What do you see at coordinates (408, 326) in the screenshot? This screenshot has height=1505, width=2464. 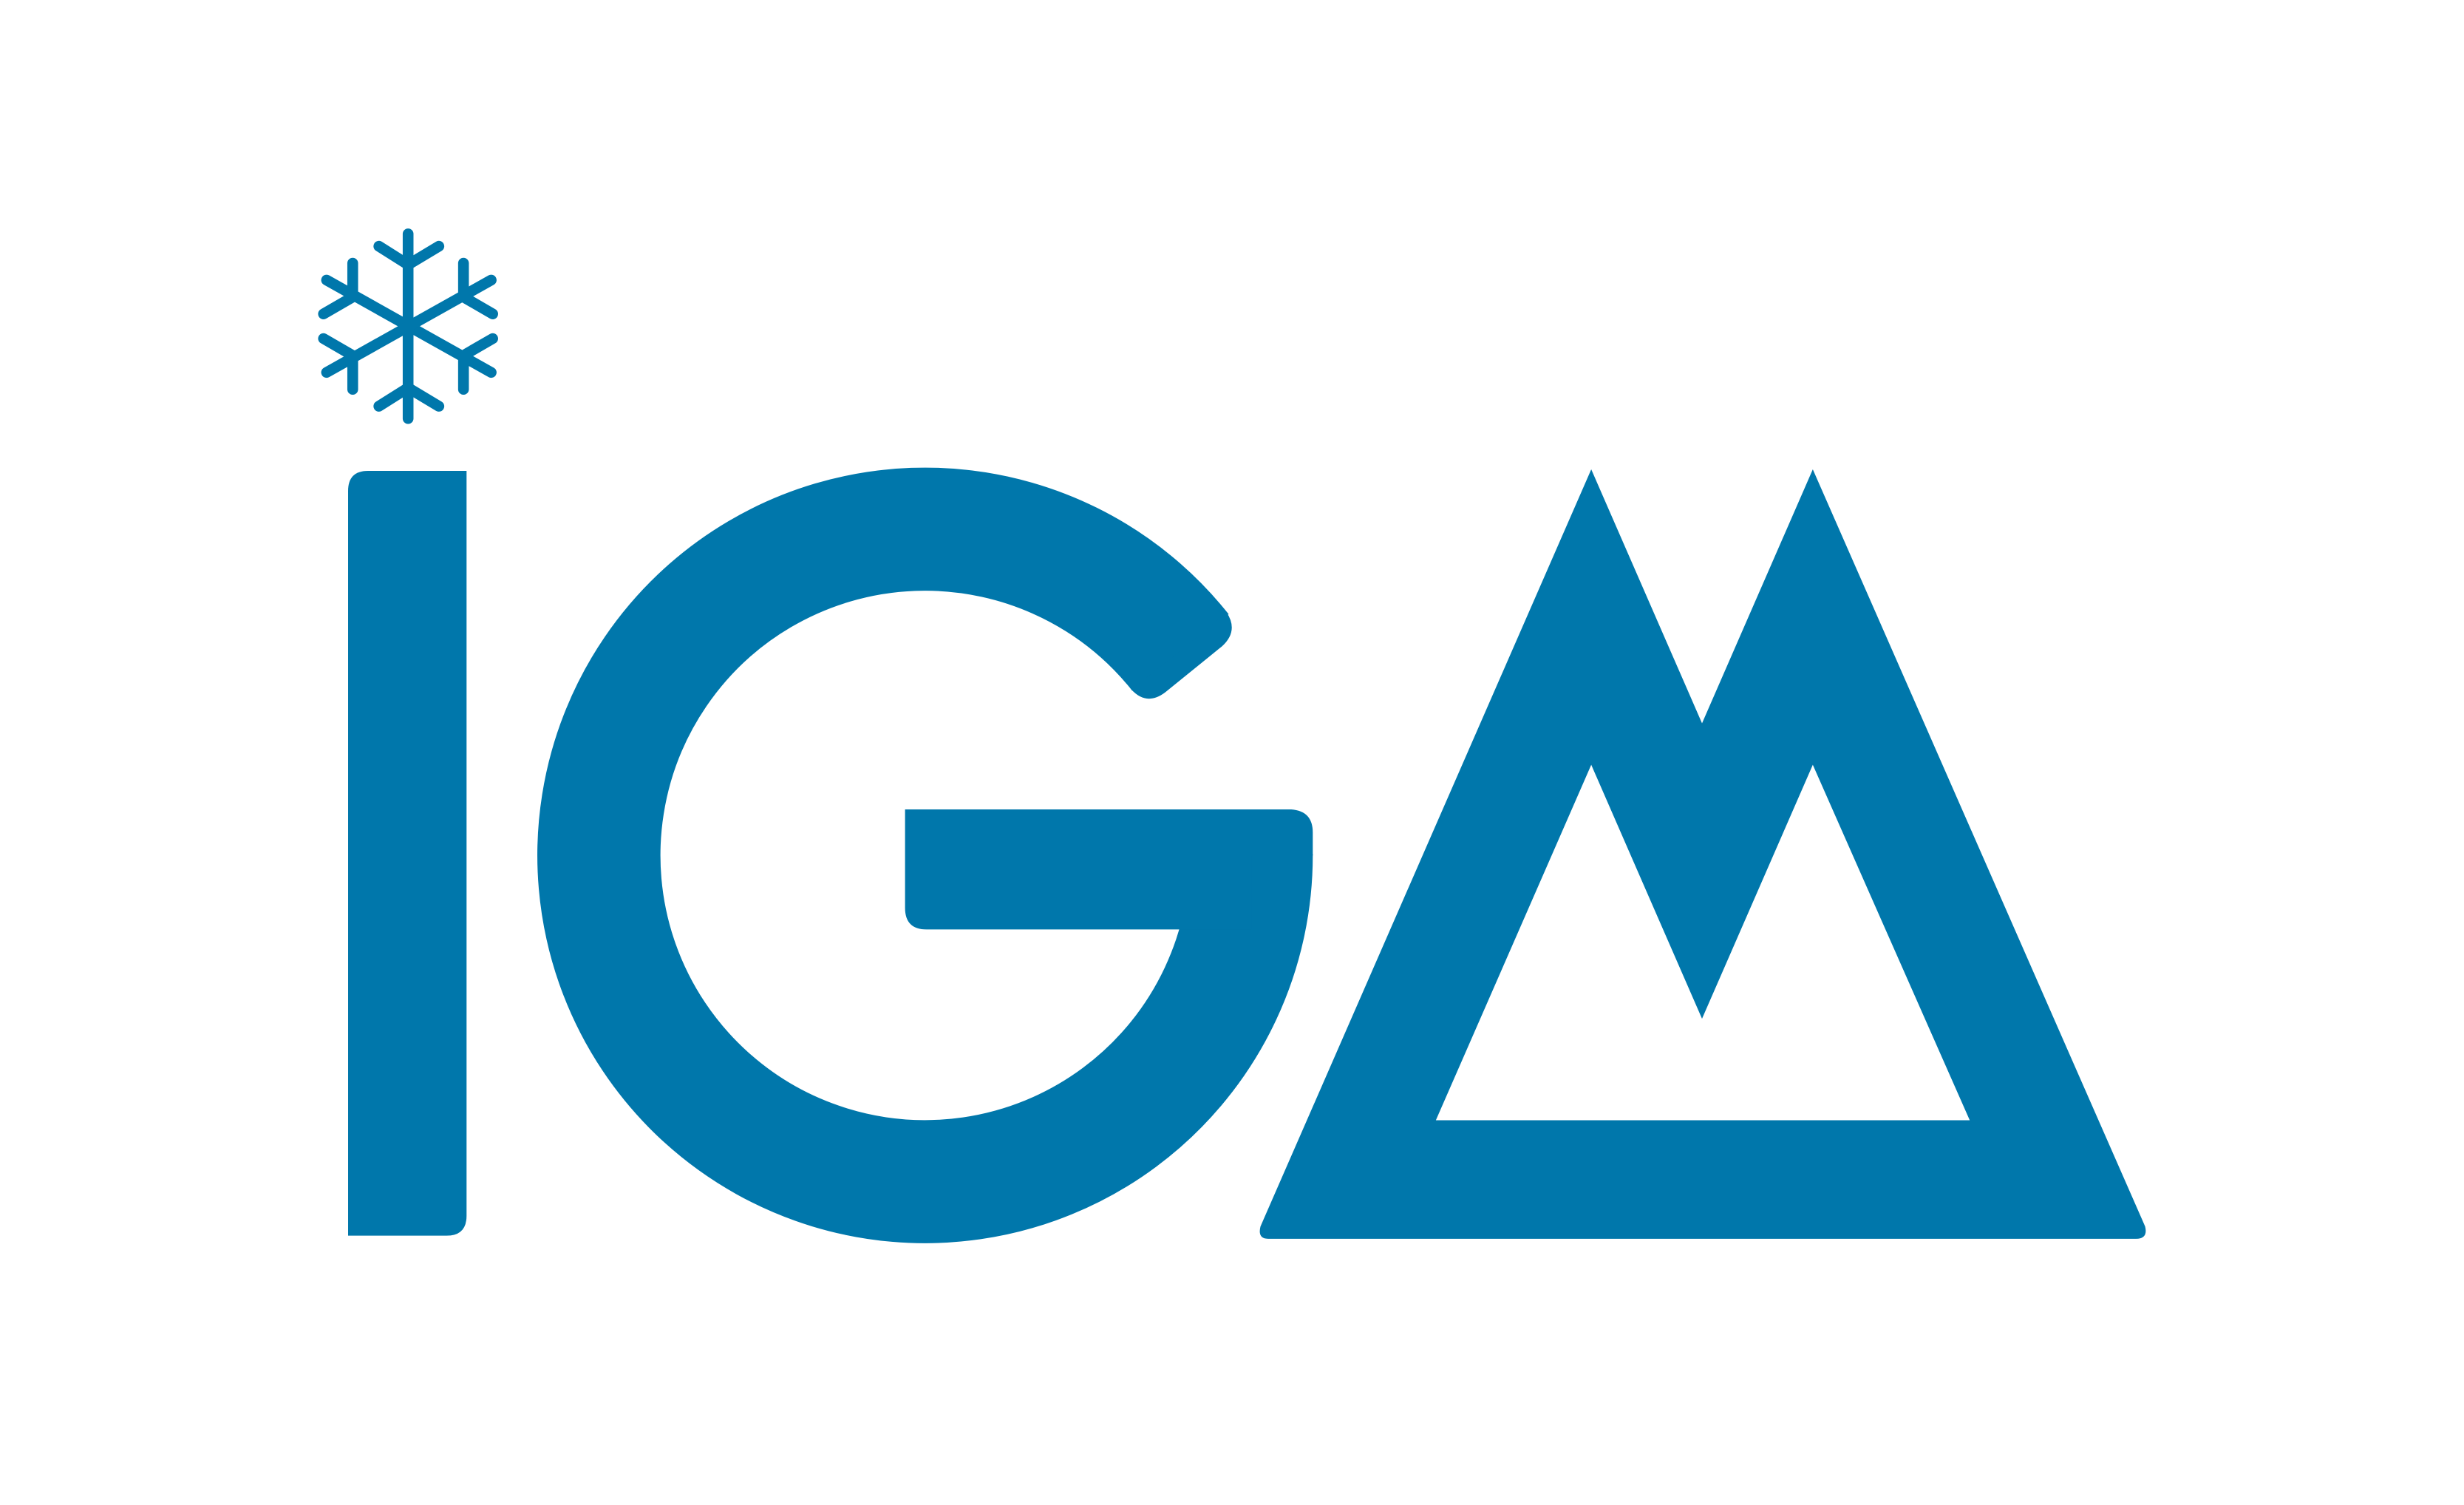 I see `snowflake-icon` at bounding box center [408, 326].